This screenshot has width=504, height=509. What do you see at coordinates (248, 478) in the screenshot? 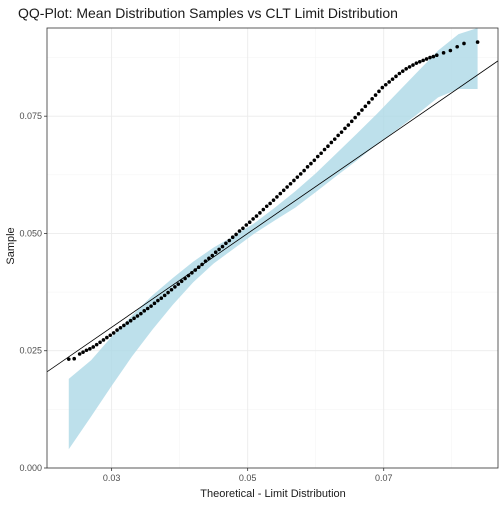
I see `x-tick-label: 0.05` at bounding box center [248, 478].